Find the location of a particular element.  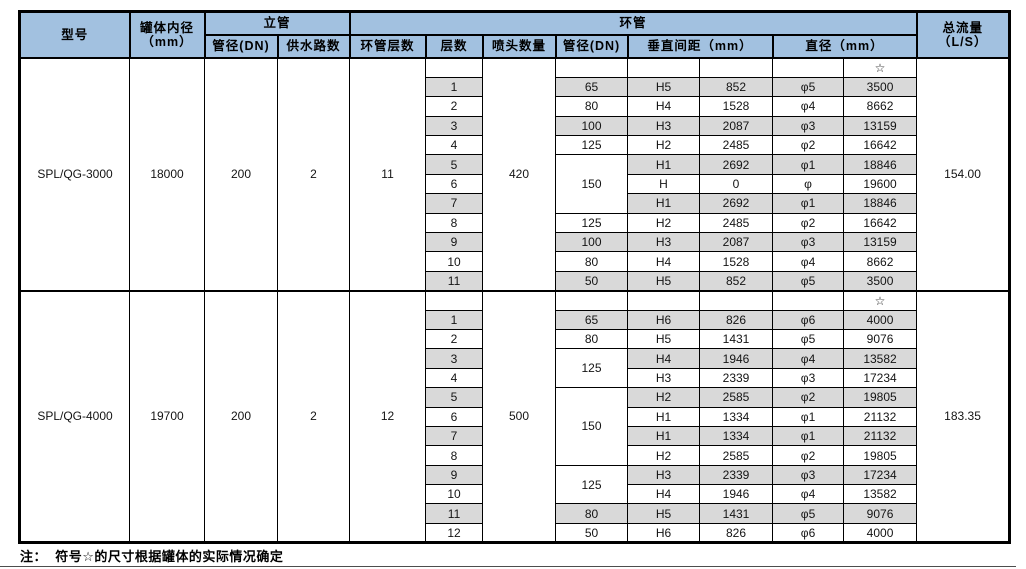

cell-layer-number: 8 is located at coordinates (454, 223).